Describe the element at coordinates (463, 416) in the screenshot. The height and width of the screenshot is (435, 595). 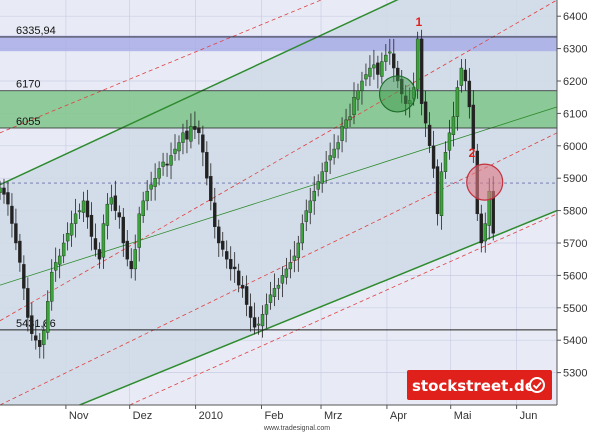
I see `x-tick-label: Mai` at that location.